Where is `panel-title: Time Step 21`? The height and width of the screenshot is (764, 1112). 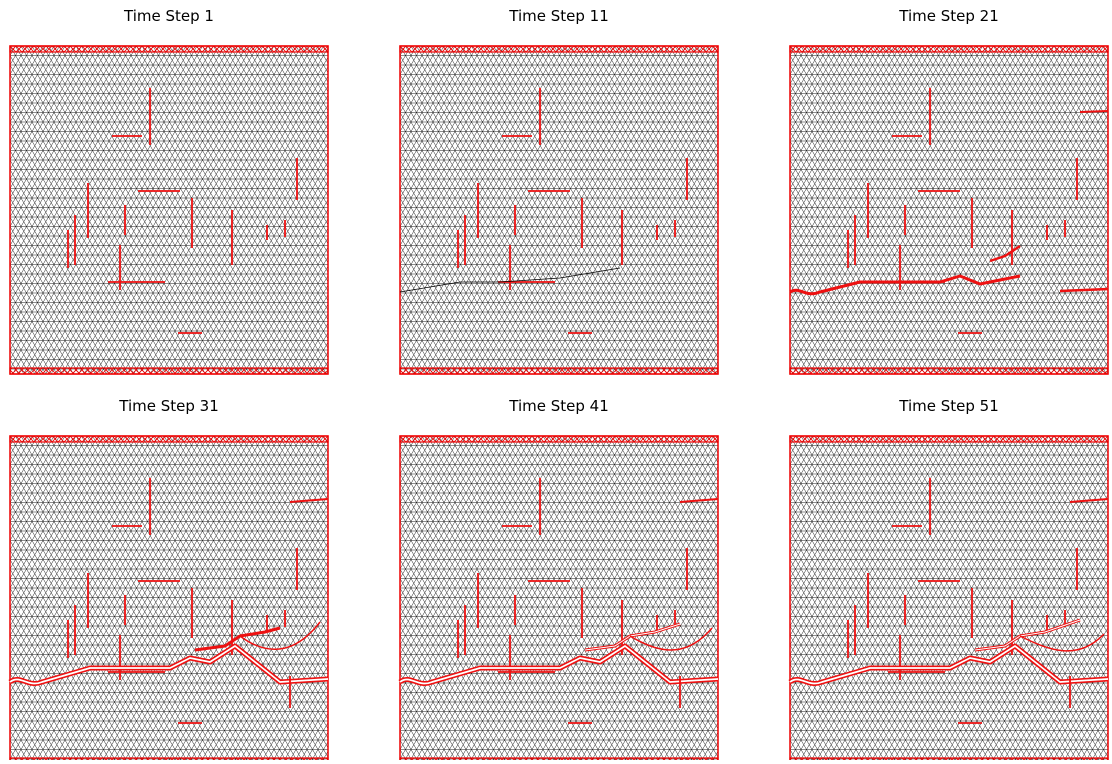
panel-title: Time Step 21 is located at coordinates (948, 16).